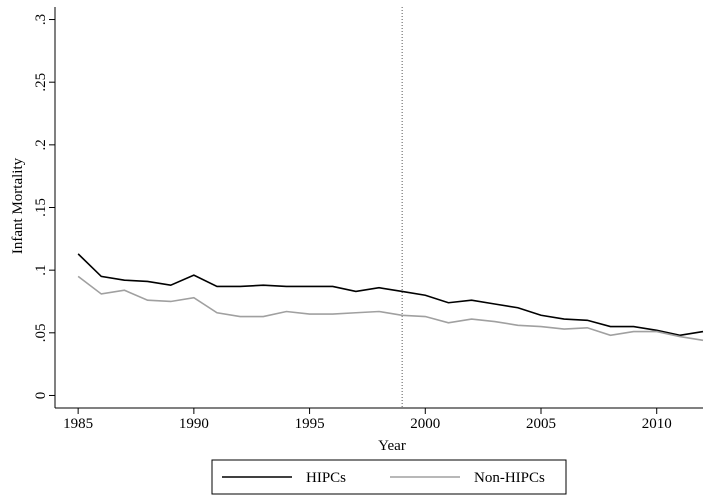  Describe the element at coordinates (41, 270) in the screenshot. I see `y-tick-label: .1` at that location.